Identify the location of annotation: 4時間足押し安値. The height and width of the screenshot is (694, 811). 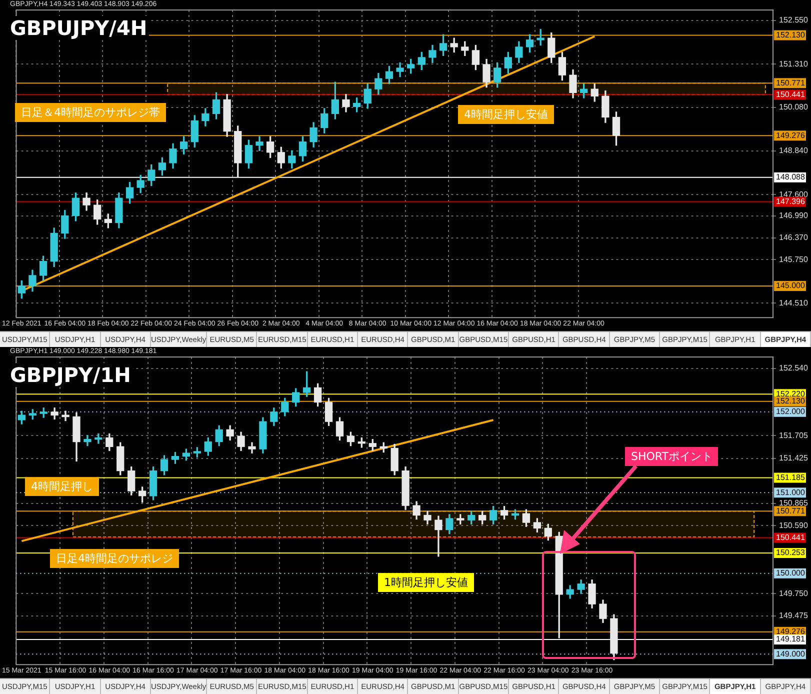
(506, 114).